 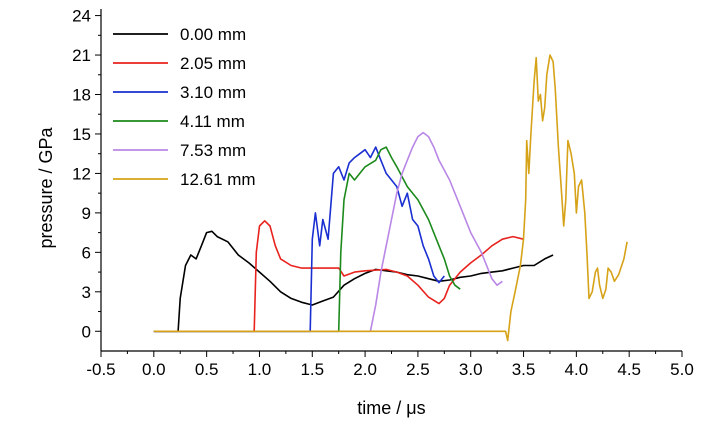 What do you see at coordinates (353, 281) in the screenshot?
I see `series-line-0-00-mm` at bounding box center [353, 281].